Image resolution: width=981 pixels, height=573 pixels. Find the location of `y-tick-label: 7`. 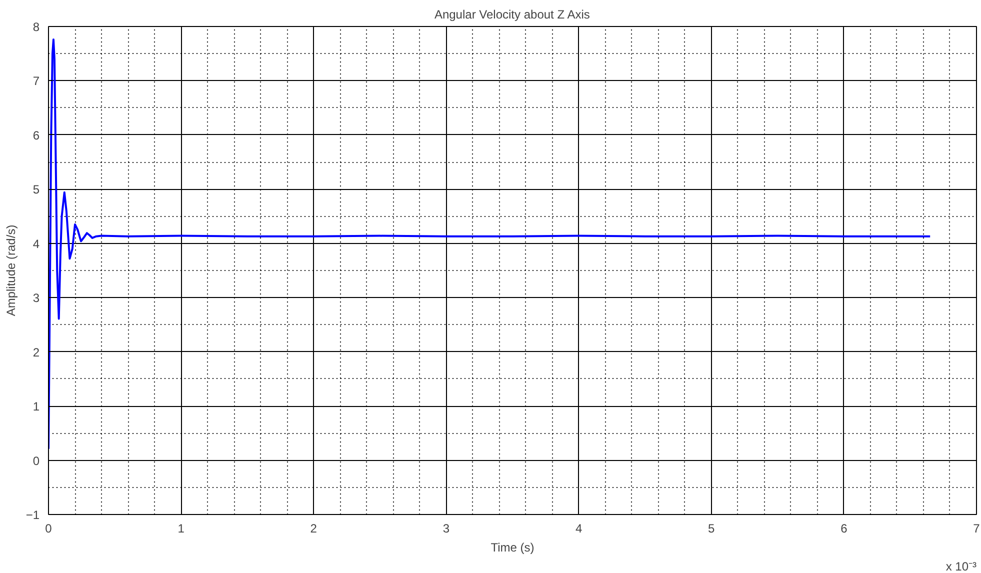

y-tick-label: 7 is located at coordinates (36, 81).